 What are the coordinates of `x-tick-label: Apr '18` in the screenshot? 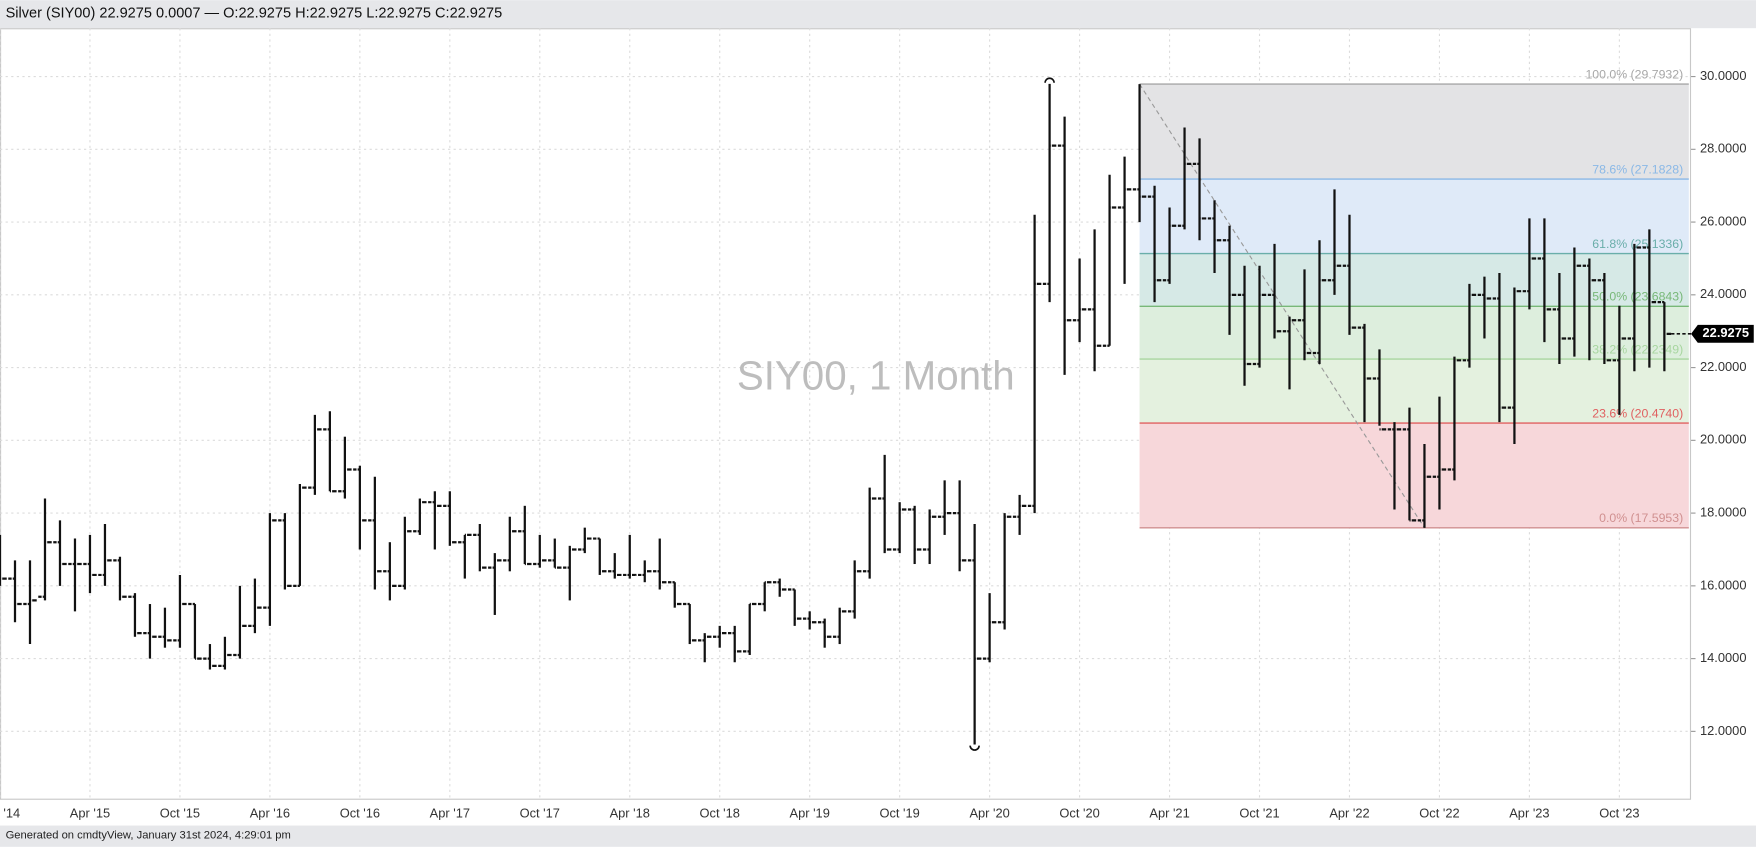 It's located at (630, 813).